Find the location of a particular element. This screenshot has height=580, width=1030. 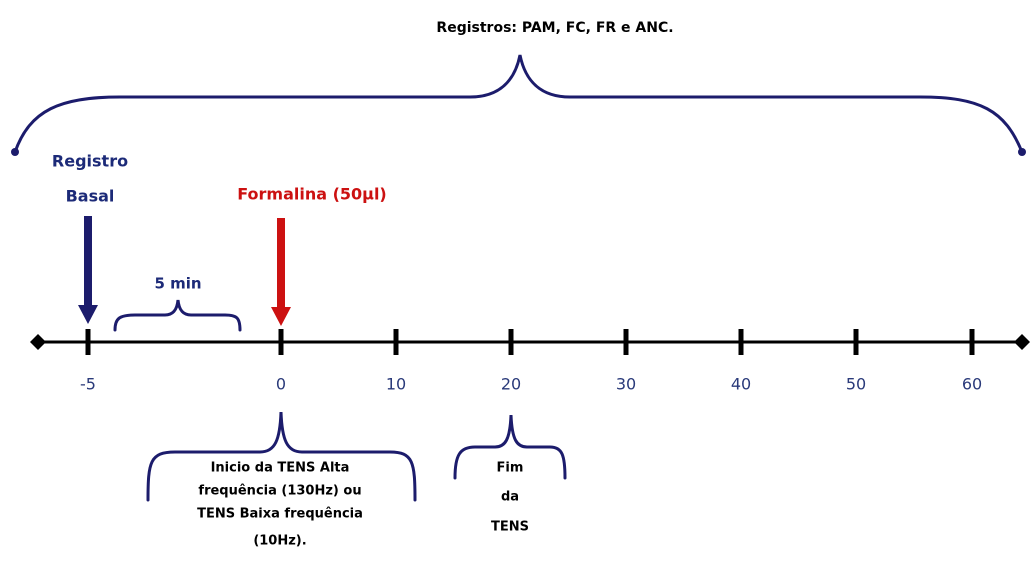

tens-start-brace is located at coordinates (281, 456).